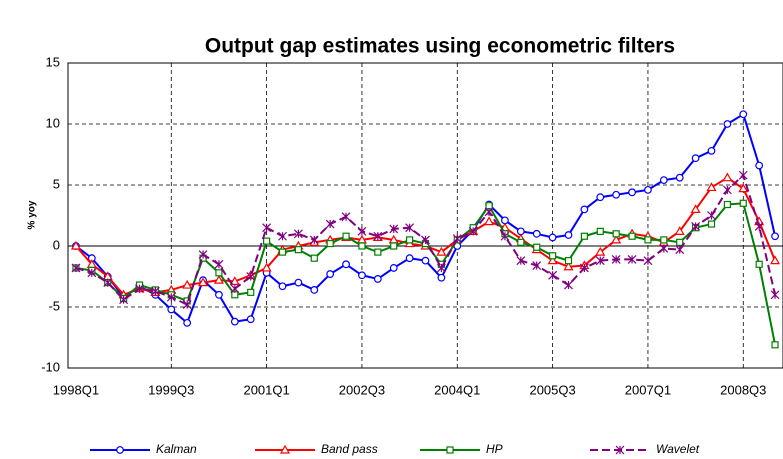 The height and width of the screenshot is (459, 783). I want to click on y-tick-label: 0, so click(56, 244).